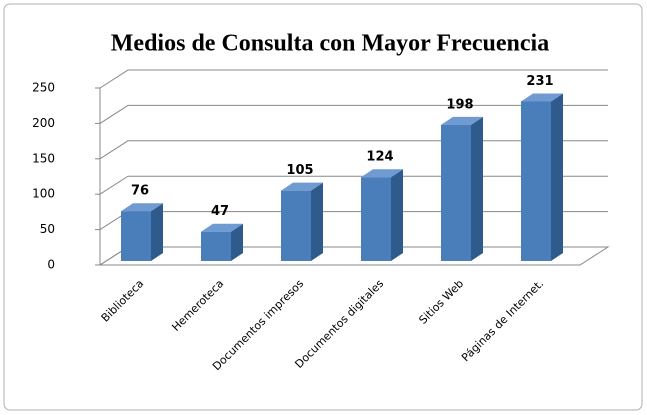  I want to click on chart-title: Medios de Consulta con Mayor Frecuencia, so click(330, 44).